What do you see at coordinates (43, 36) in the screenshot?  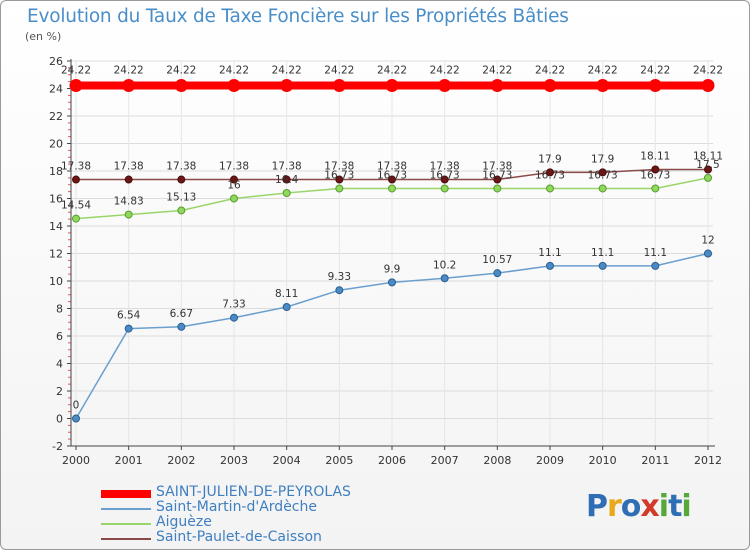 I see `unit-label: (en %)` at bounding box center [43, 36].